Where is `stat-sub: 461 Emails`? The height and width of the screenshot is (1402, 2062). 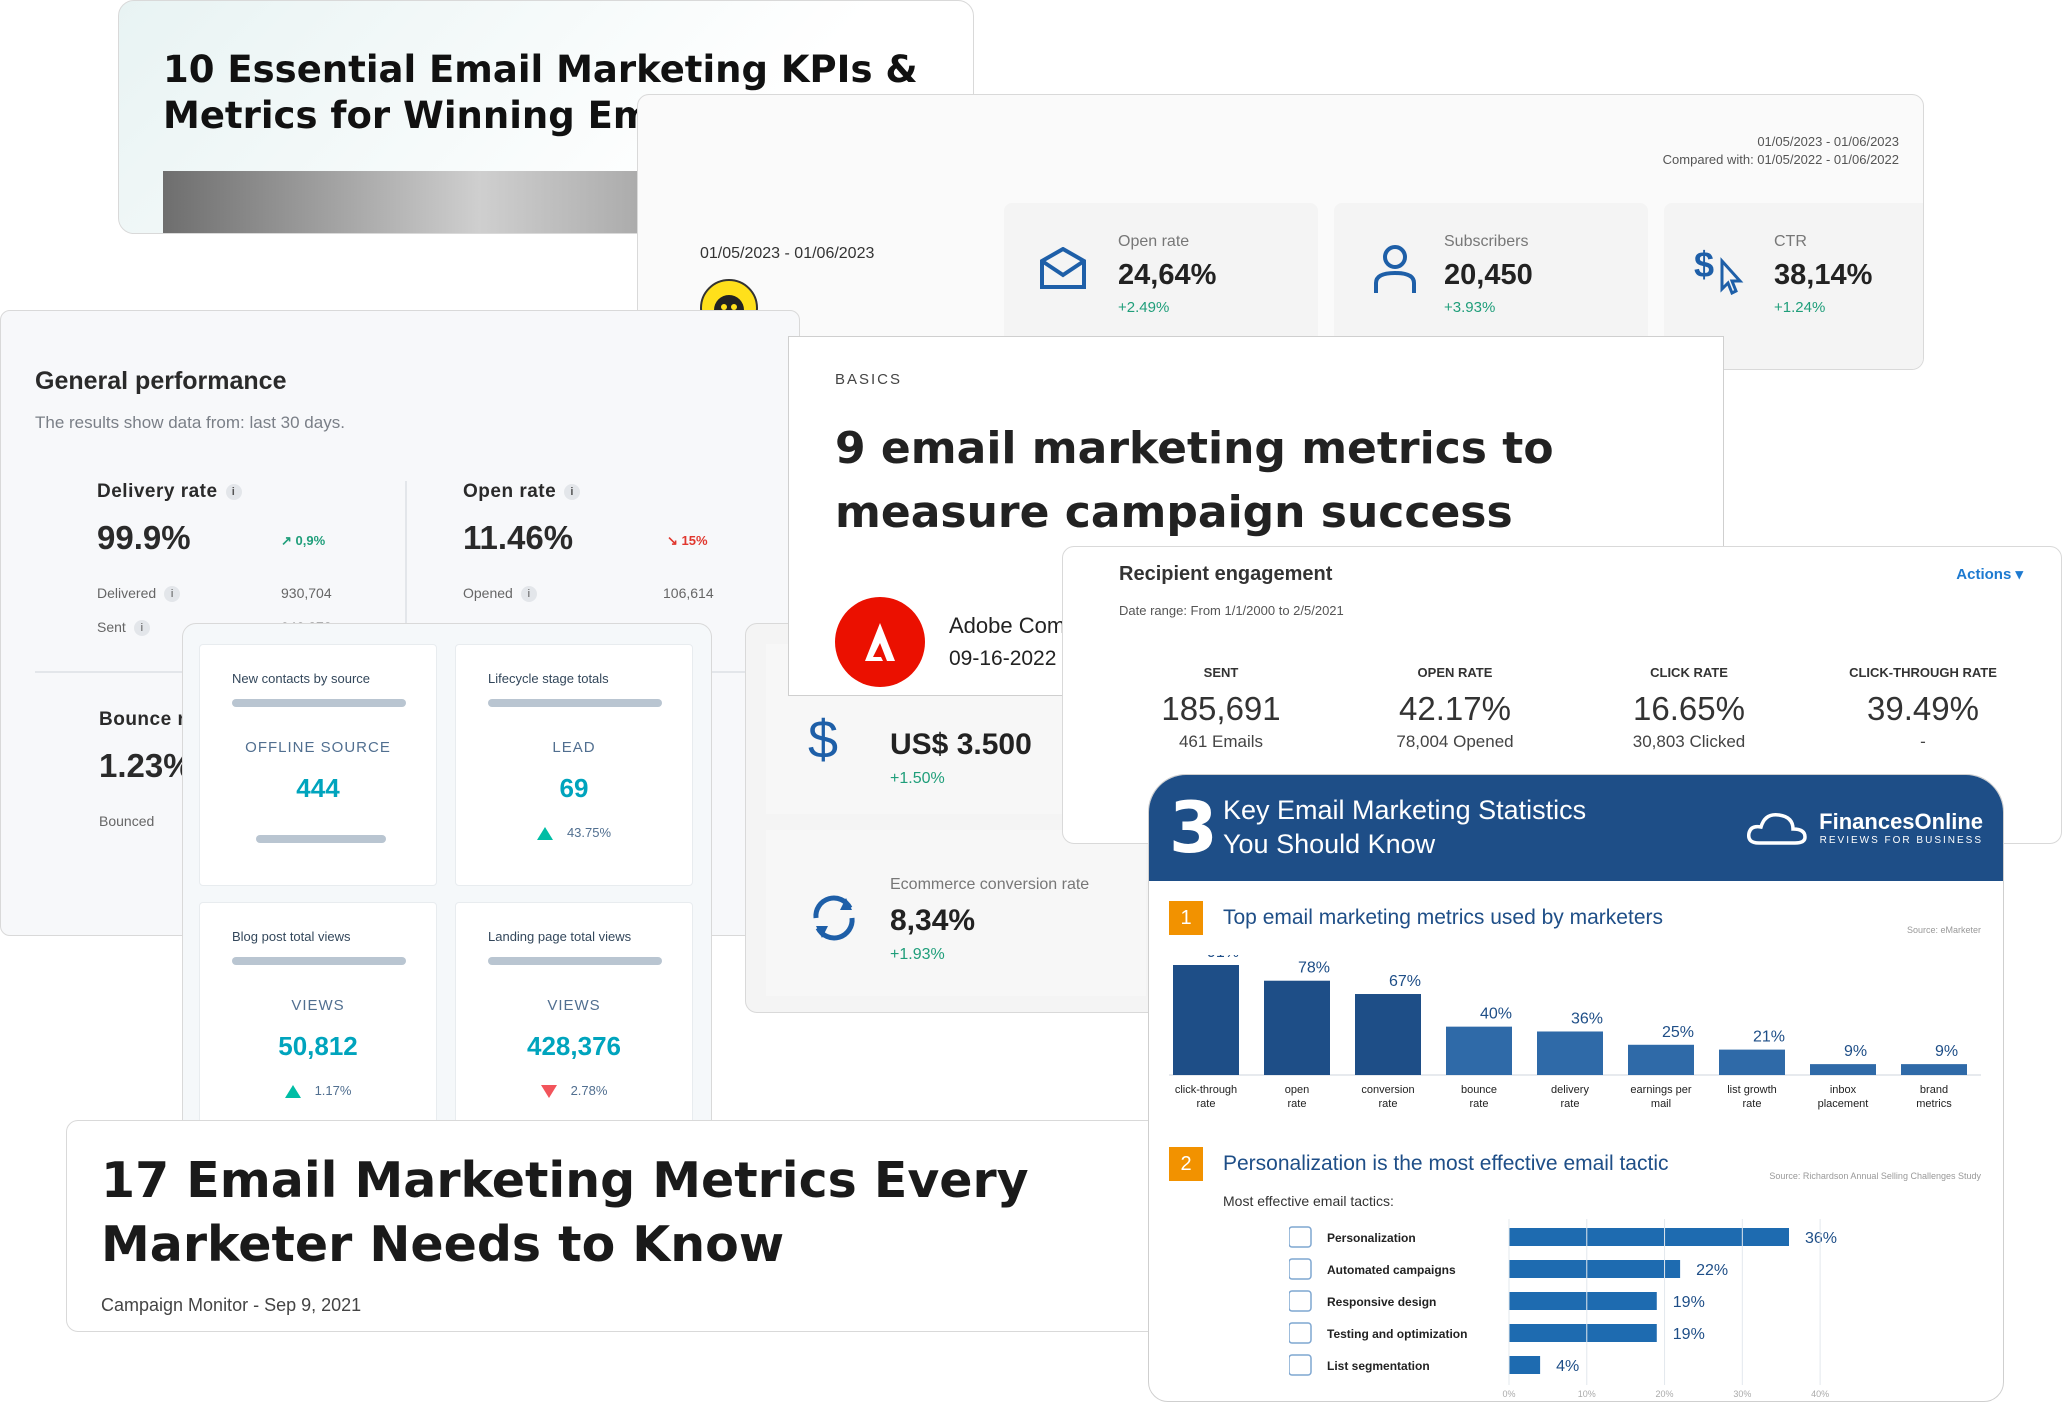 stat-sub: 461 Emails is located at coordinates (1221, 741).